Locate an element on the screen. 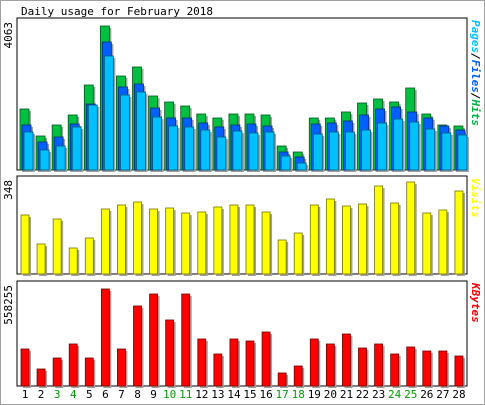 This screenshot has width=485, height=405. x-tick-label: 22 is located at coordinates (362, 394).